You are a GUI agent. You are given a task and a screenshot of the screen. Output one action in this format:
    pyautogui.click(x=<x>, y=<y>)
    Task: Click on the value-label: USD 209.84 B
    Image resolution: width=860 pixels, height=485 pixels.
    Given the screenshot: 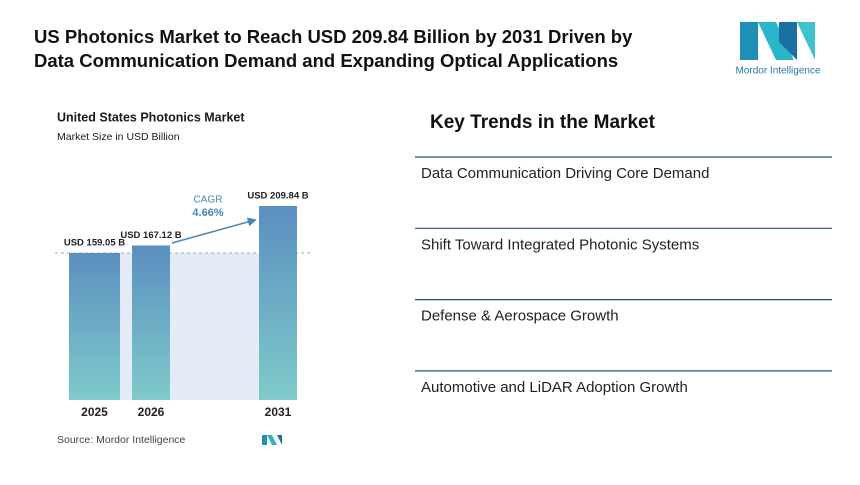 What is the action you would take?
    pyautogui.click(x=277, y=196)
    